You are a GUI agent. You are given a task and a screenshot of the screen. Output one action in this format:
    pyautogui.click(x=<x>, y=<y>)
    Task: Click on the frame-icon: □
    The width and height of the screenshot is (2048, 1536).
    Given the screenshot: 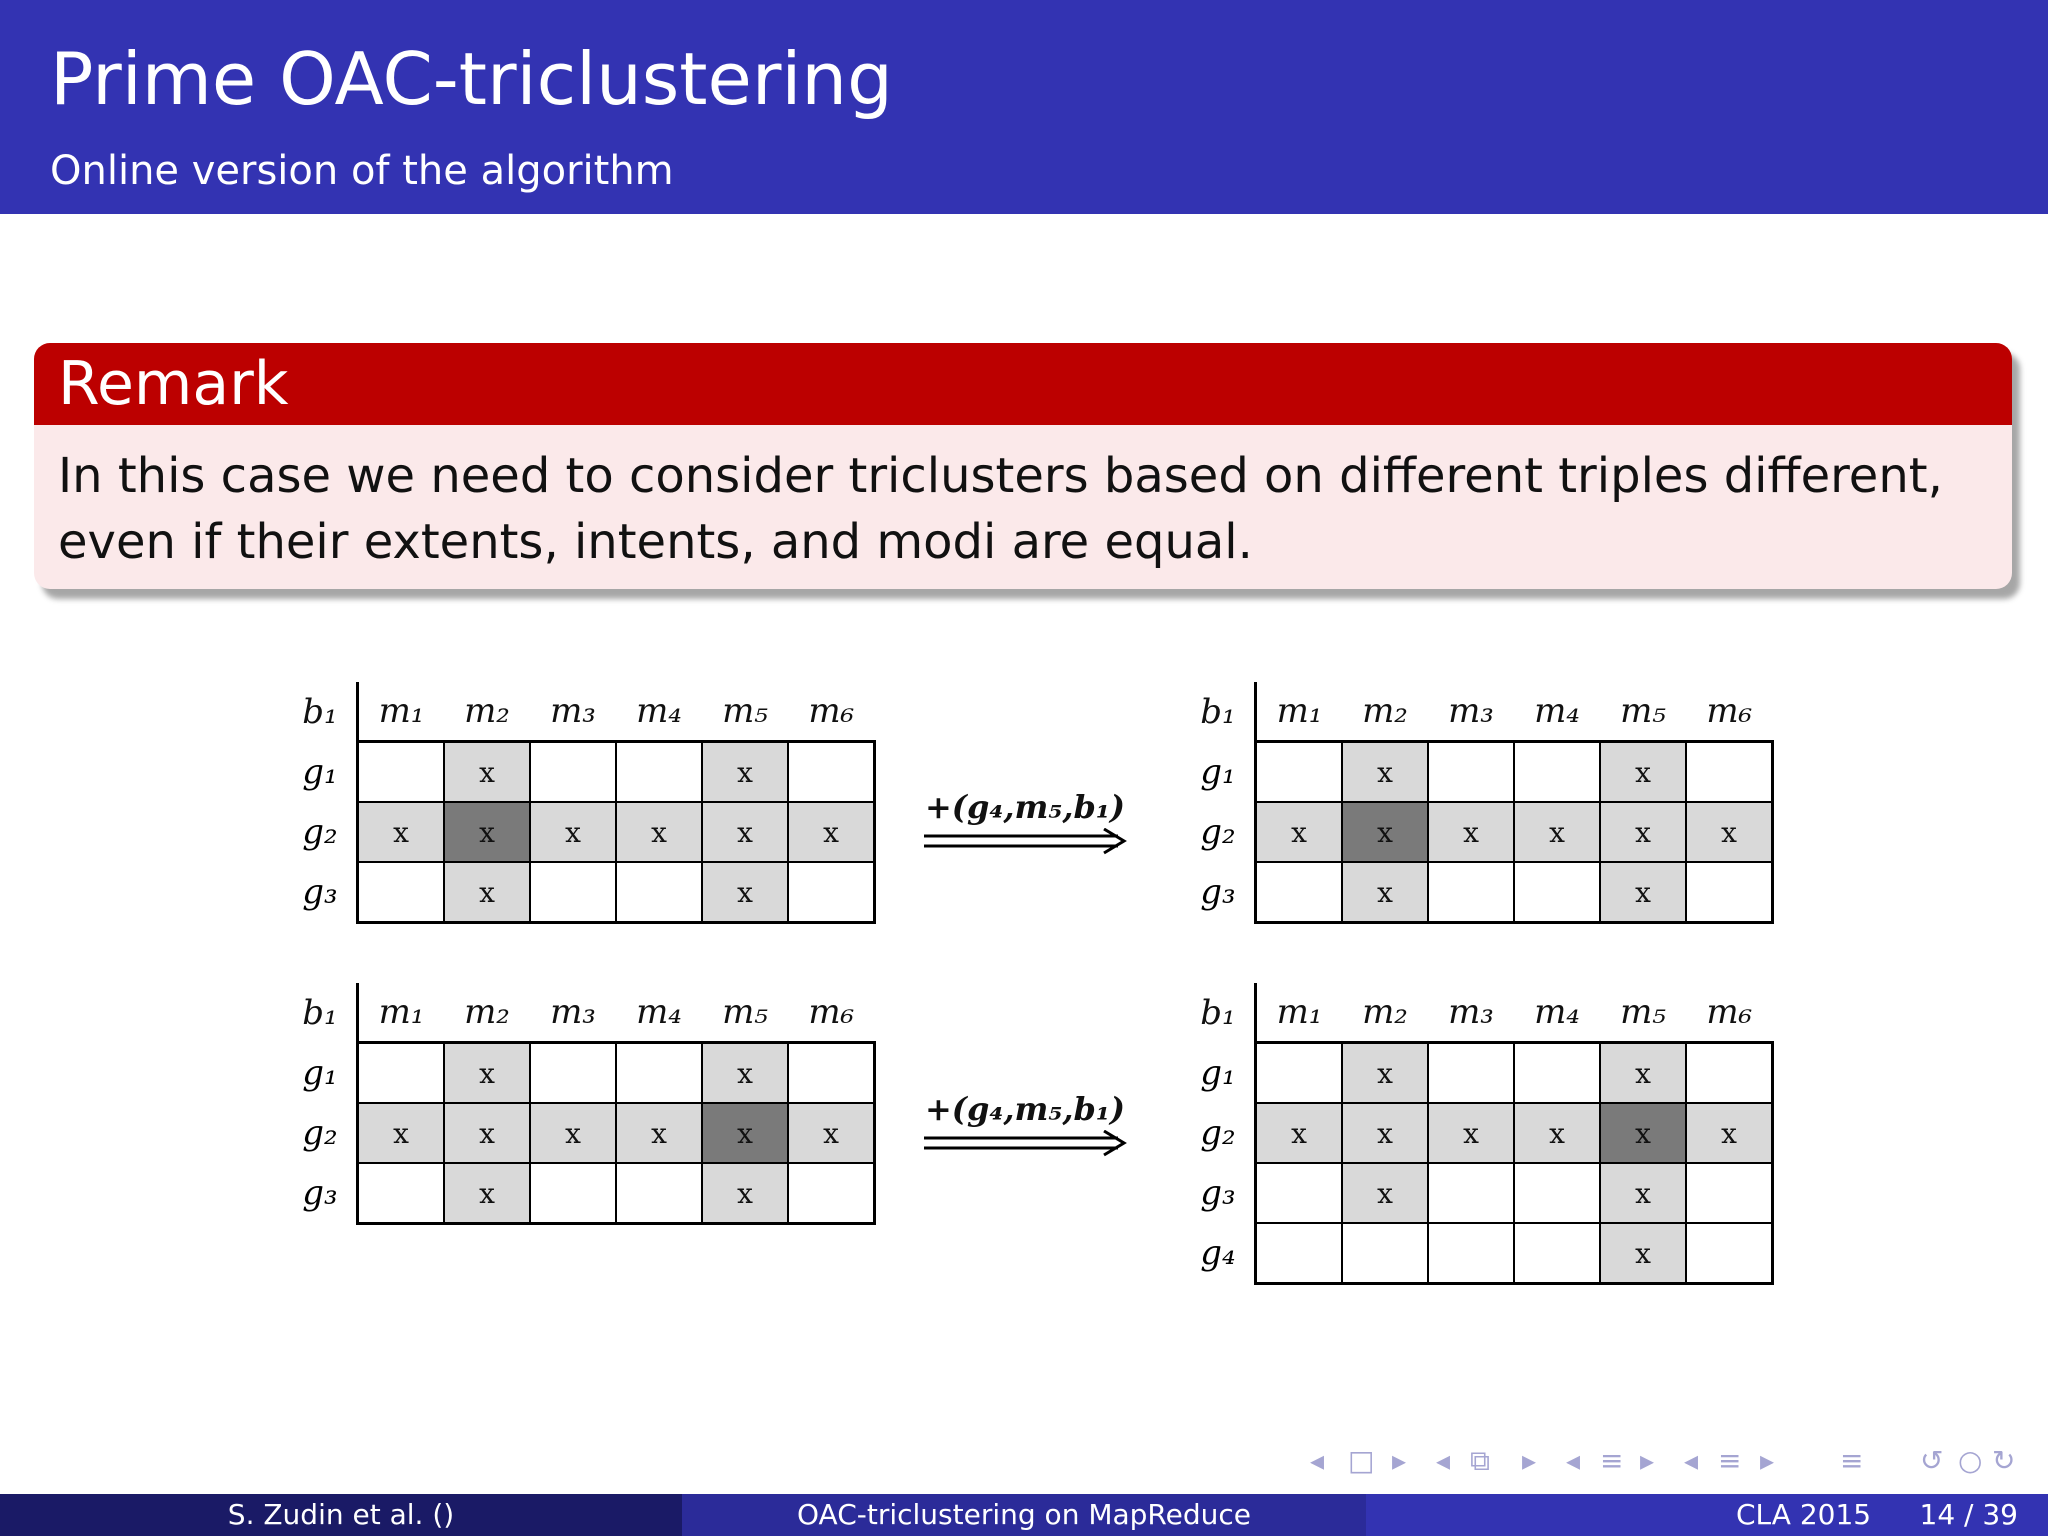 What is the action you would take?
    pyautogui.click(x=1361, y=1460)
    